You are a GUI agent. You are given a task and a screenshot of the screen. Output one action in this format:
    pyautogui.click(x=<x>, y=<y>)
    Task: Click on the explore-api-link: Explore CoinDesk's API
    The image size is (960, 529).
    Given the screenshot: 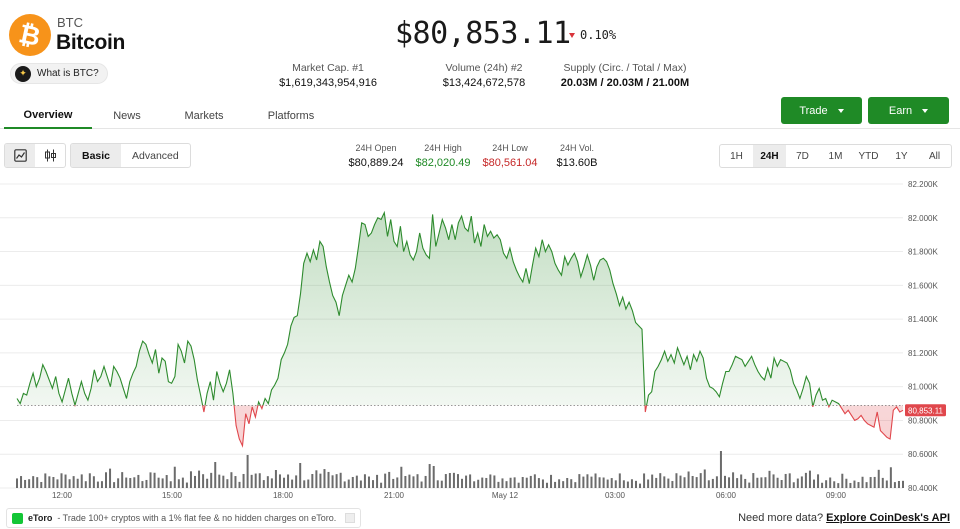 What is the action you would take?
    pyautogui.click(x=888, y=518)
    